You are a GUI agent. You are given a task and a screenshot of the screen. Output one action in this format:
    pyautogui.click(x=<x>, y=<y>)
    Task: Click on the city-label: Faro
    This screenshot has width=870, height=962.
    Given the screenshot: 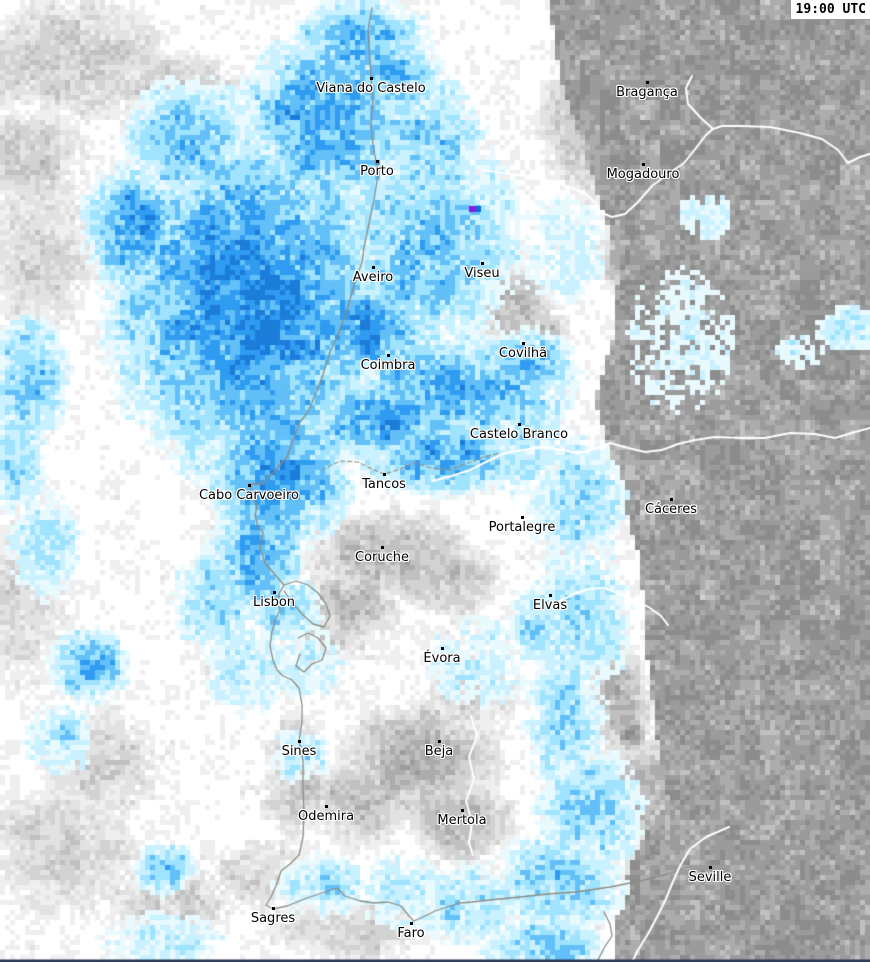 What is the action you would take?
    pyautogui.click(x=411, y=933)
    